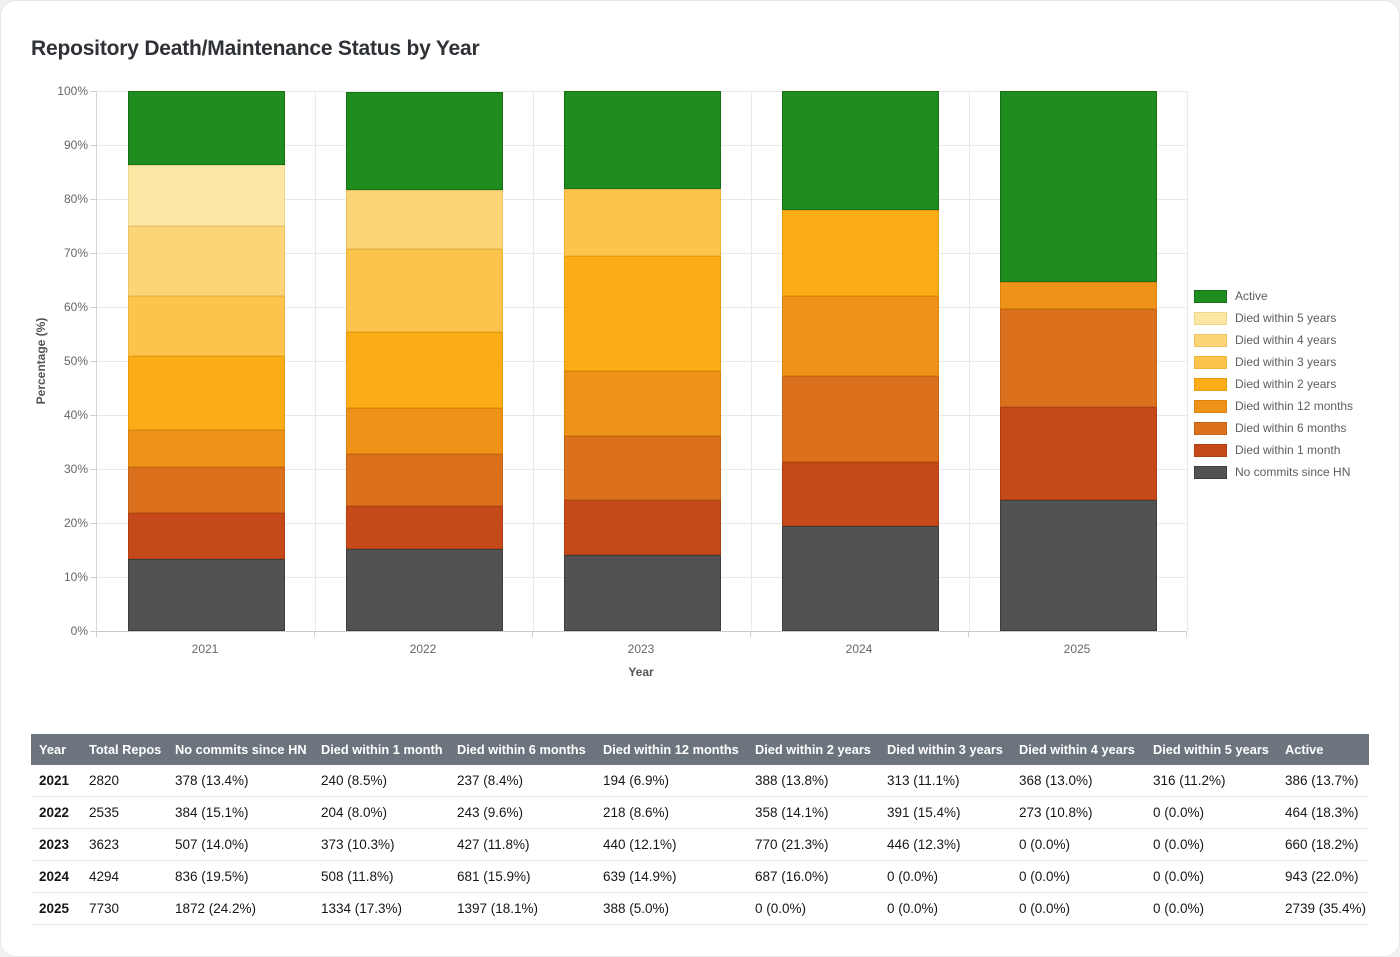 This screenshot has height=957, width=1400. What do you see at coordinates (1251, 296) in the screenshot?
I see `legend-label: Active` at bounding box center [1251, 296].